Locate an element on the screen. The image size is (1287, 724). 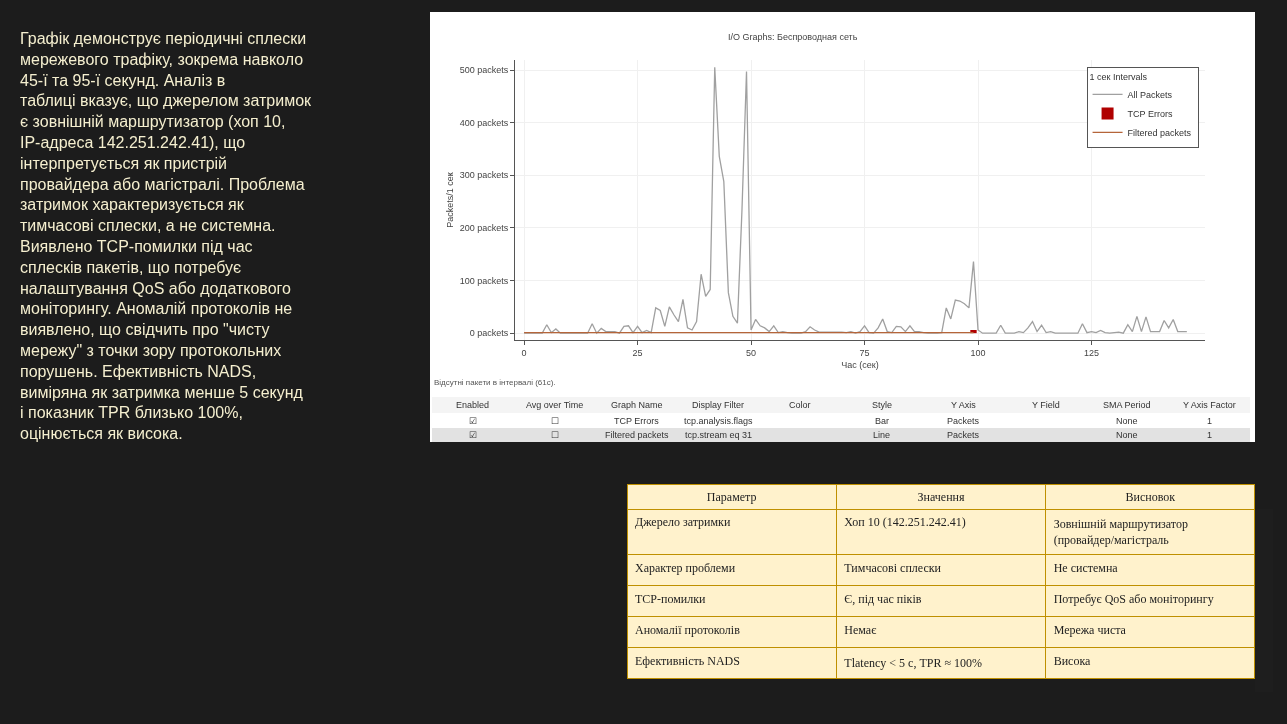
text: SMA Period is located at coordinates (1127, 405).